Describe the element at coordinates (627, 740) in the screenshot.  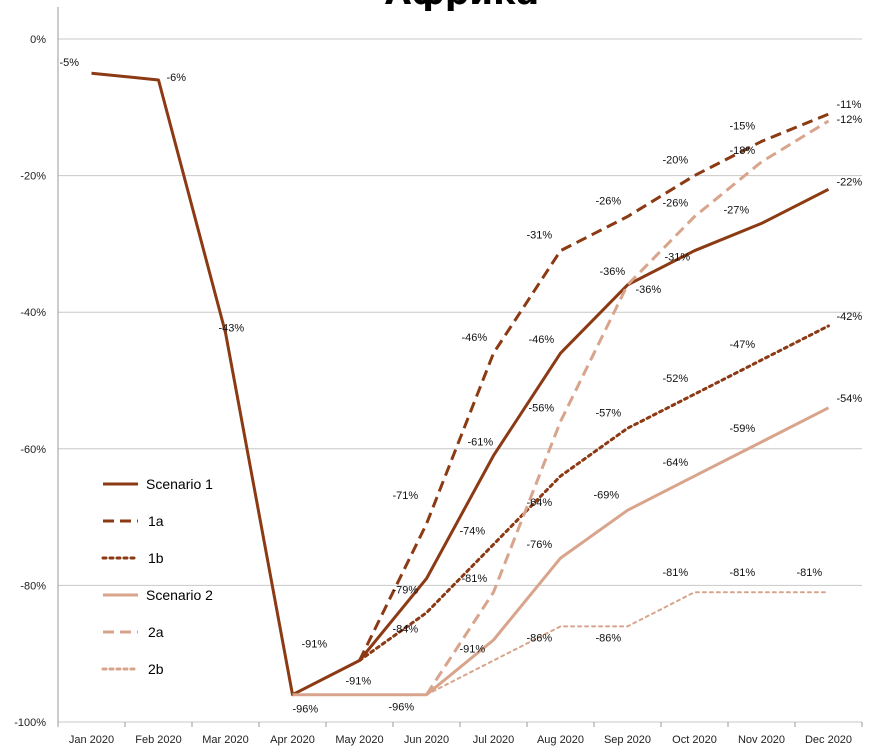
I see `x-tick-label: Sep 2020` at that location.